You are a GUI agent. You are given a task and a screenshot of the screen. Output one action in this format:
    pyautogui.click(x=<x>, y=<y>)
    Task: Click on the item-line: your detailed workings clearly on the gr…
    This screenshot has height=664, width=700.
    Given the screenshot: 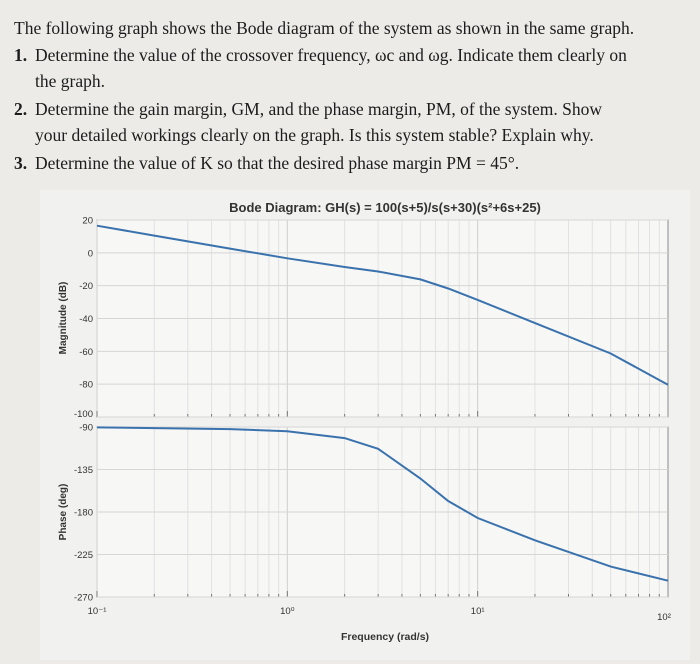 What is the action you would take?
    pyautogui.click(x=314, y=135)
    